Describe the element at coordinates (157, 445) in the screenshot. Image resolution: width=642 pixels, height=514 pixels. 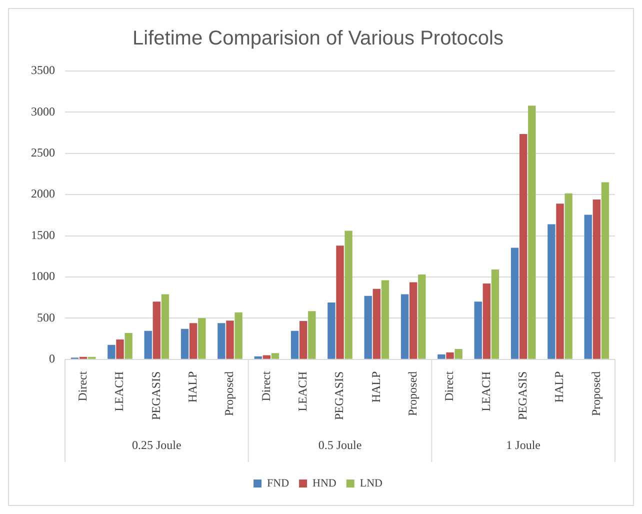
I see `text: 0.25 Joule` at that location.